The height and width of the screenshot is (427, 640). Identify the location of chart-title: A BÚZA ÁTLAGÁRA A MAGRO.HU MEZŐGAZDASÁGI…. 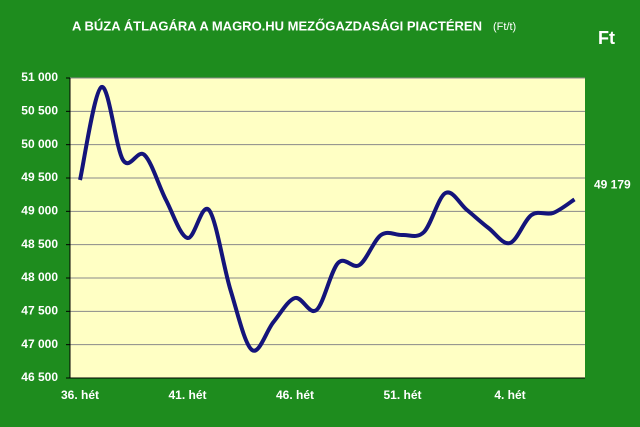
(277, 25).